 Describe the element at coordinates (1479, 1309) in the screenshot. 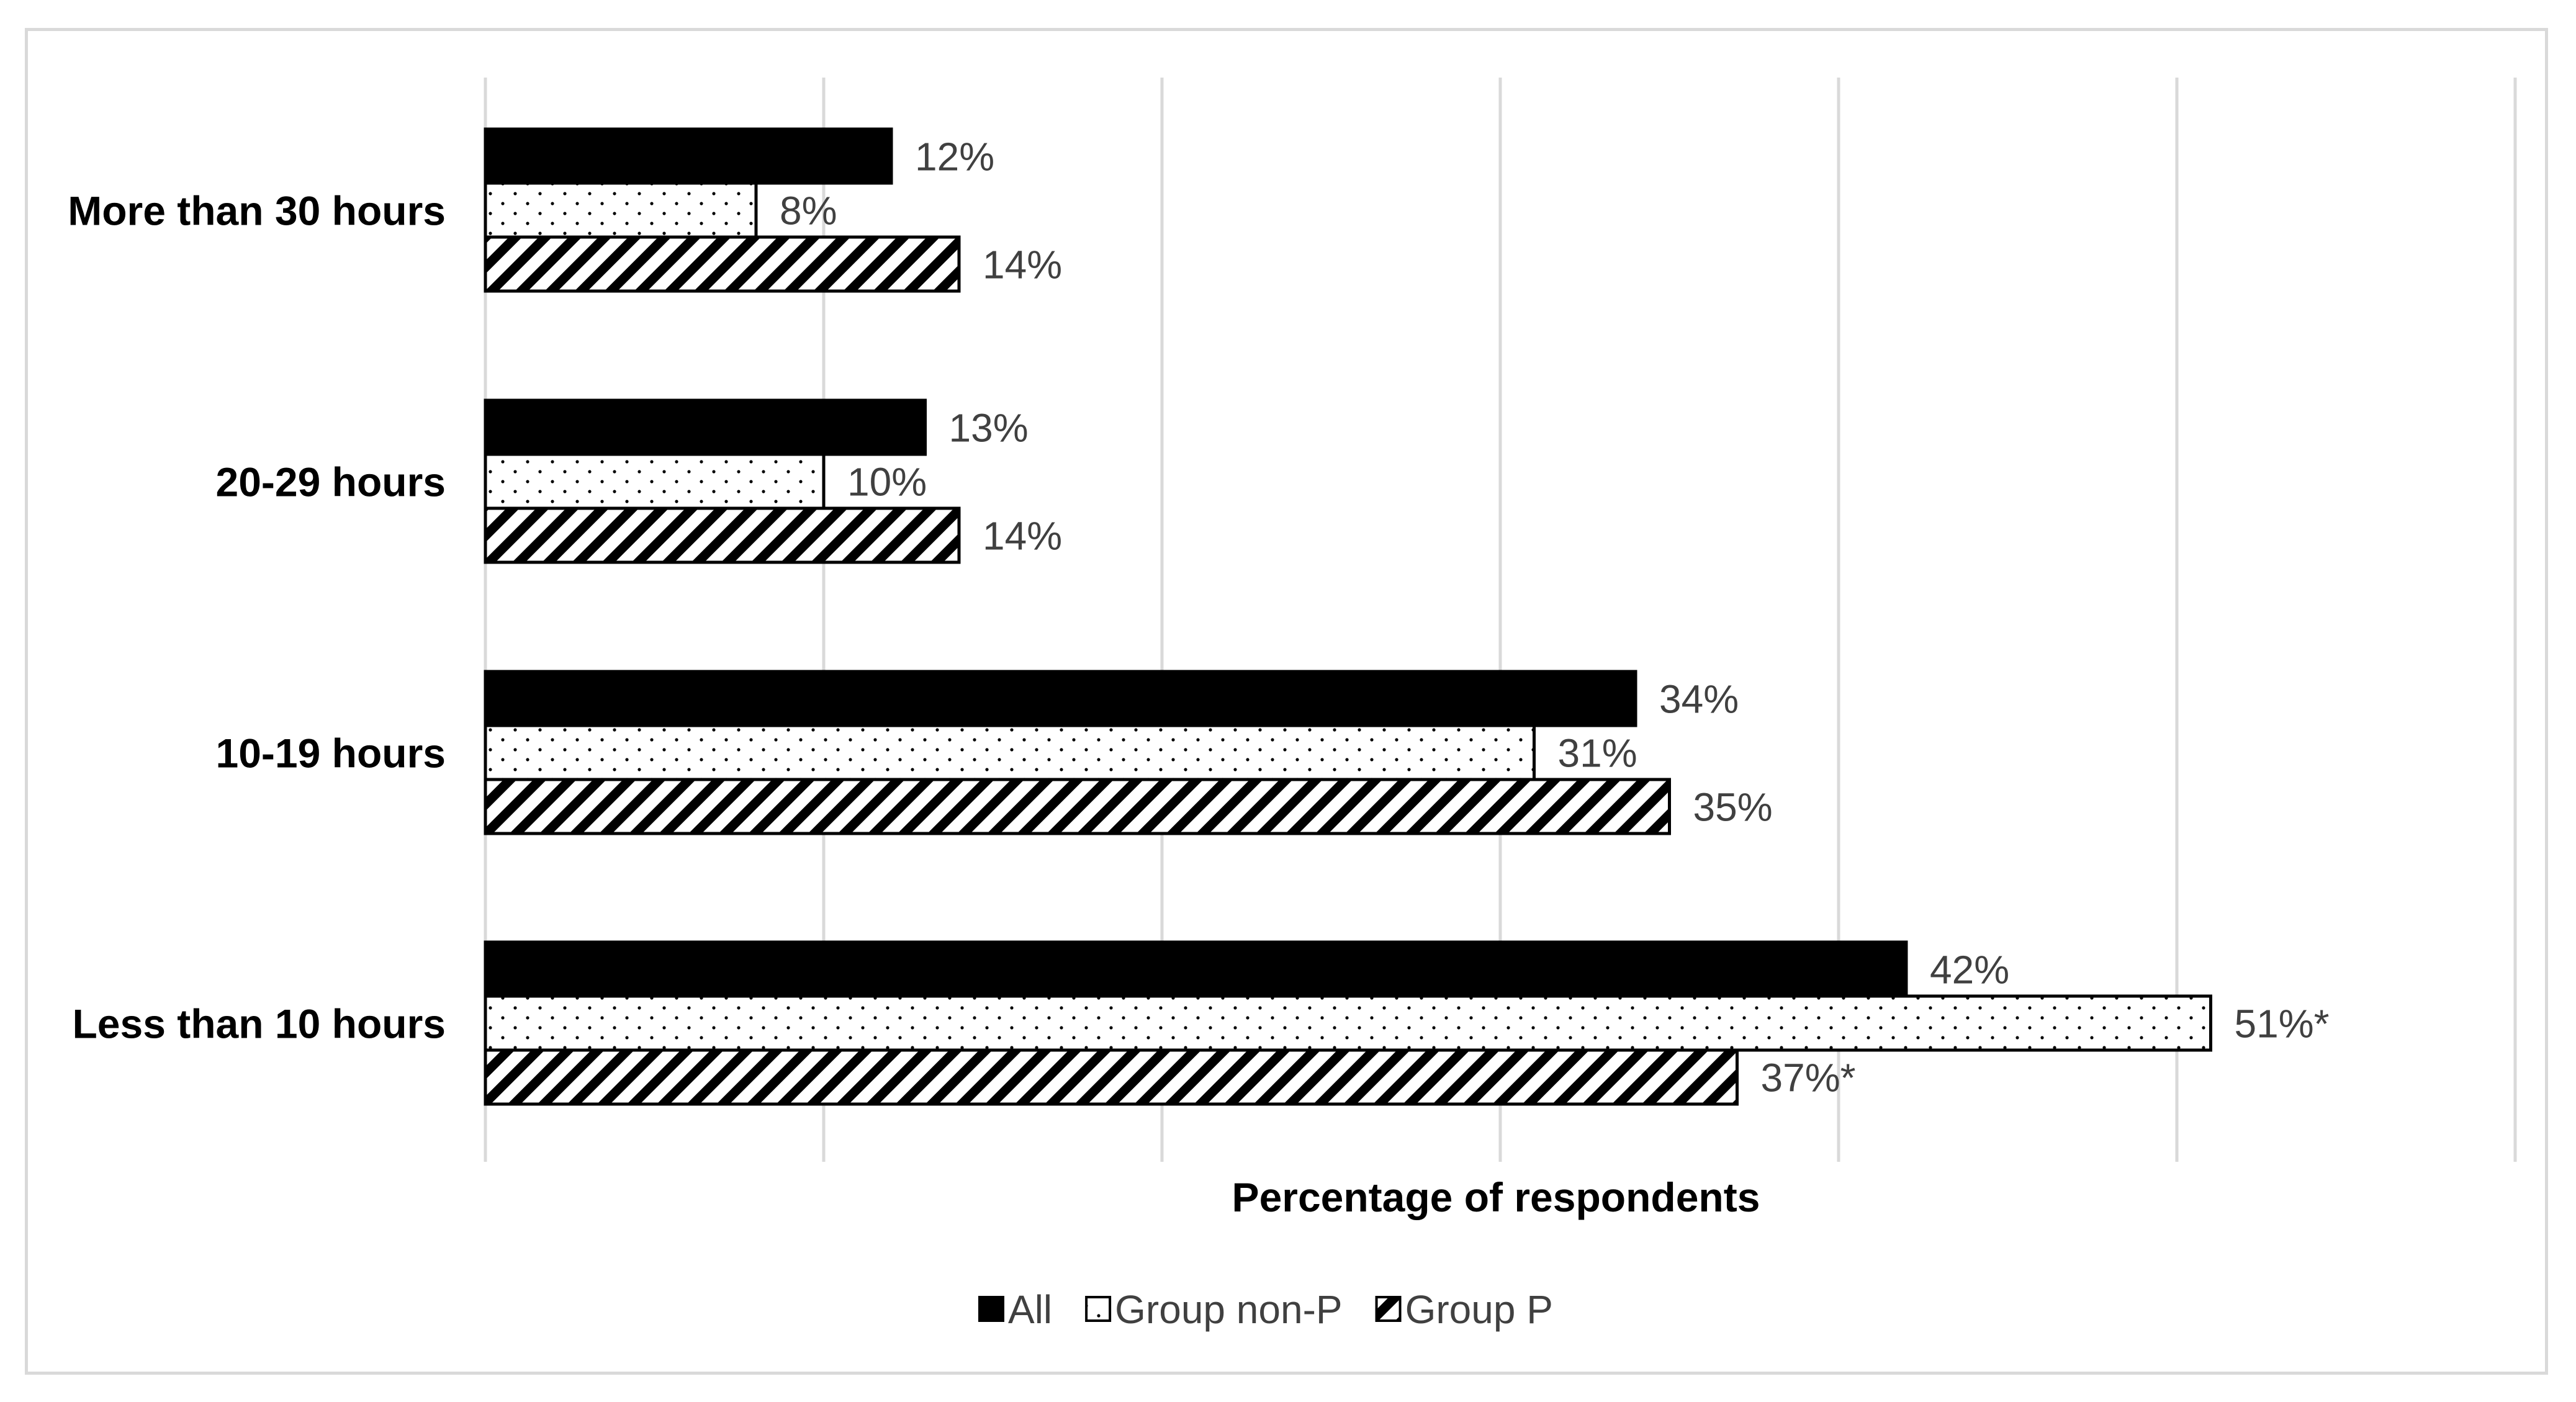

I see `legend-label-group-p: Group P` at that location.